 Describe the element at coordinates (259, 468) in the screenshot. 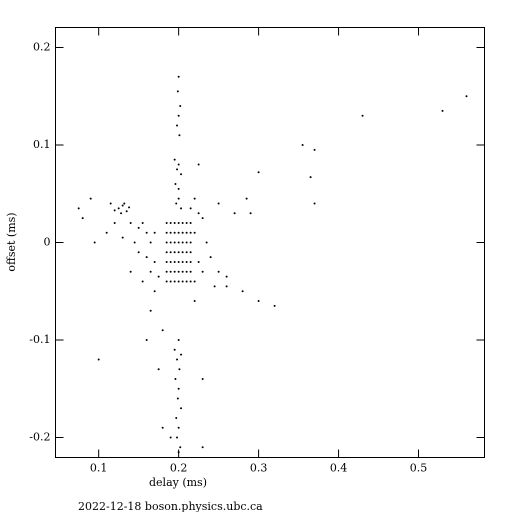

I see `x-tick-label: 0.3` at that location.